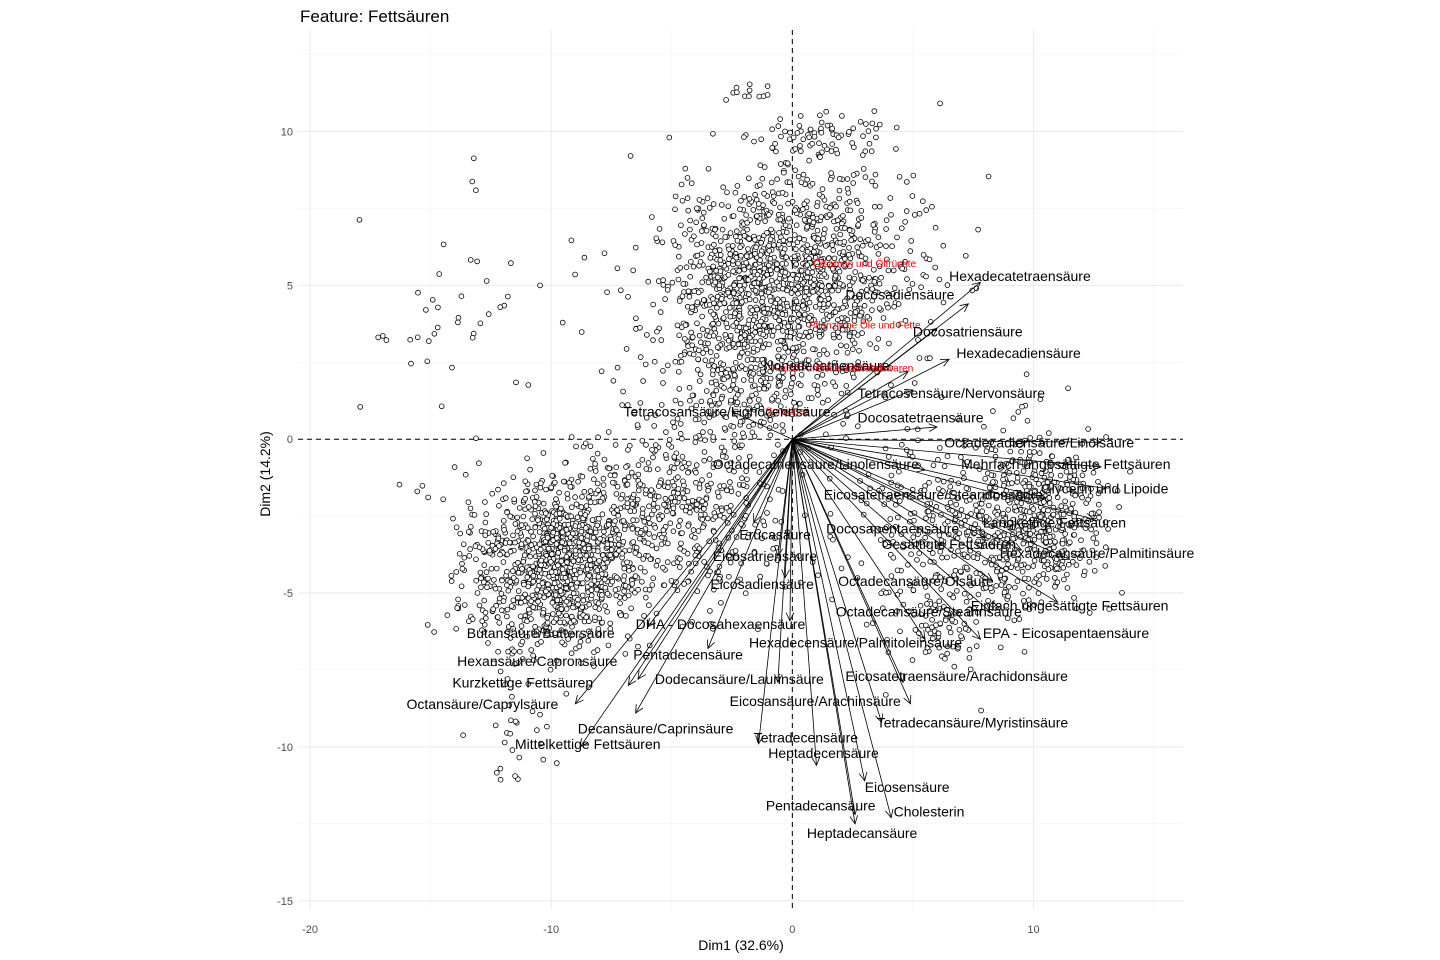 The height and width of the screenshot is (960, 1440). What do you see at coordinates (721, 624) in the screenshot?
I see `variable-label: DHA - Docosahexaensäure` at bounding box center [721, 624].